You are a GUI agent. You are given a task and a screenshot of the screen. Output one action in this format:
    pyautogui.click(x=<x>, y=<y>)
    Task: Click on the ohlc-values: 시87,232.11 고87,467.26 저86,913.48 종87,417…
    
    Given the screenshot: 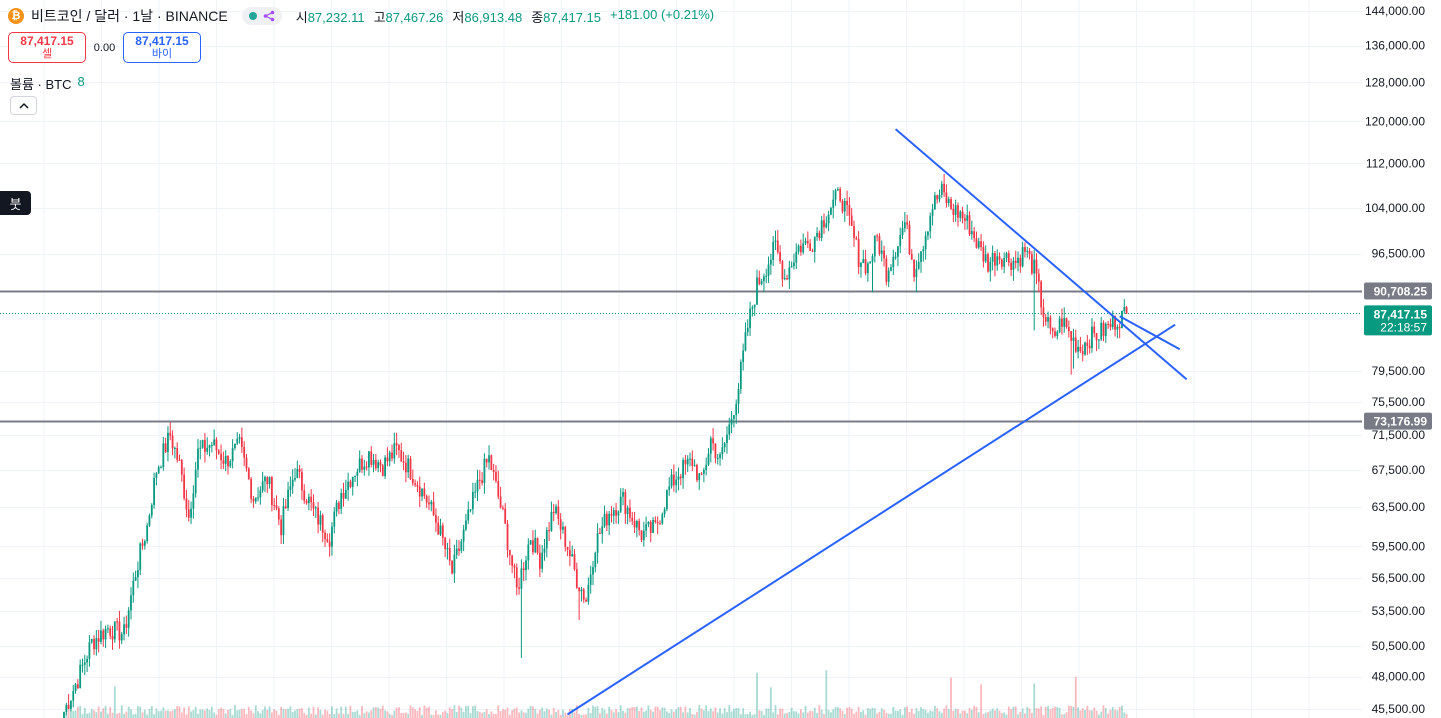 What is the action you would take?
    pyautogui.click(x=505, y=16)
    